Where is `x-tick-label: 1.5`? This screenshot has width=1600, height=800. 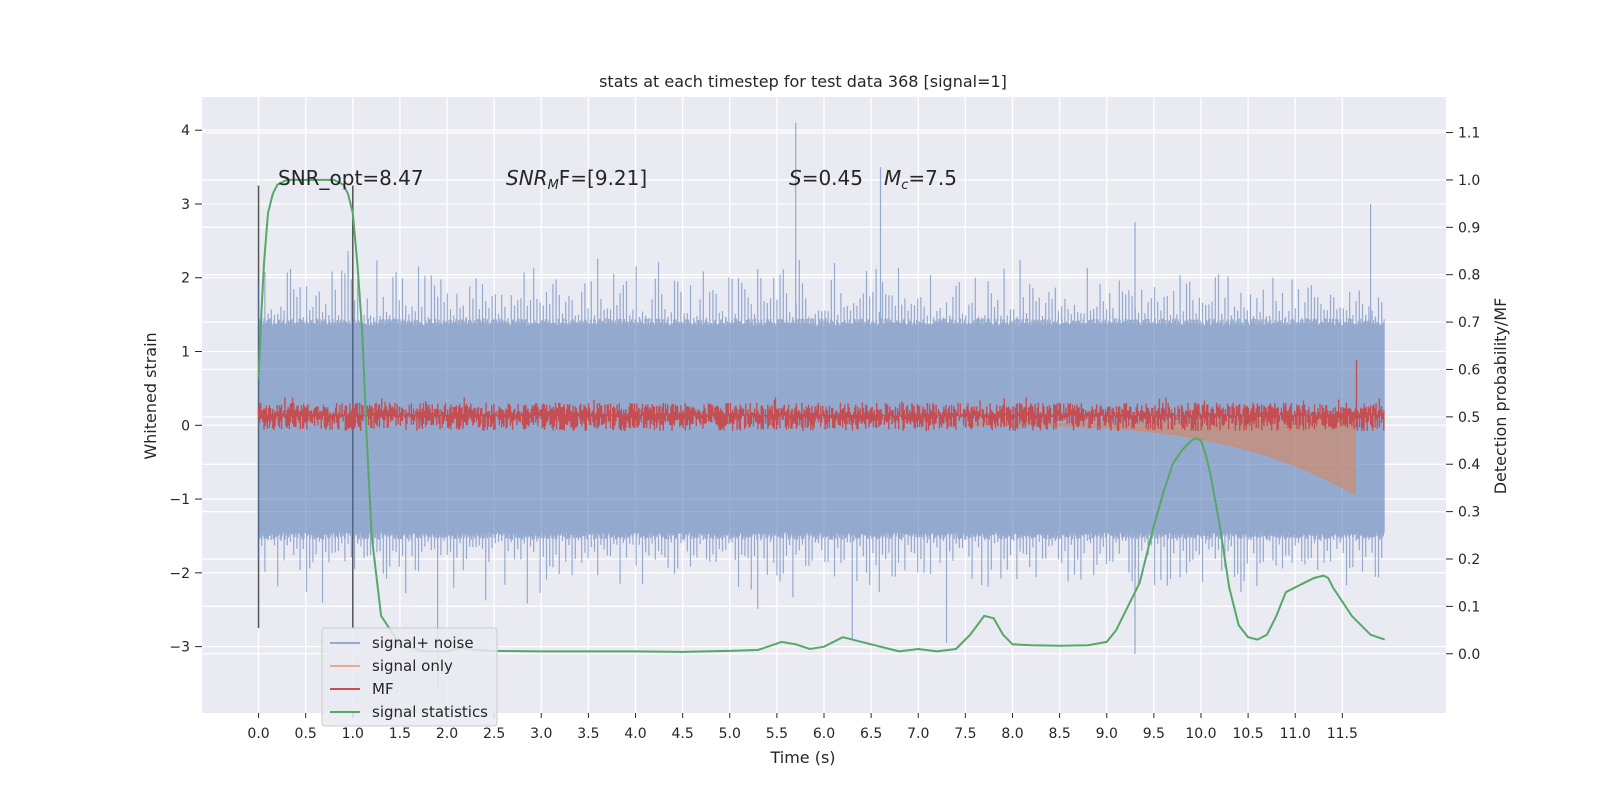
x-tick-label: 1.5 is located at coordinates (400, 734).